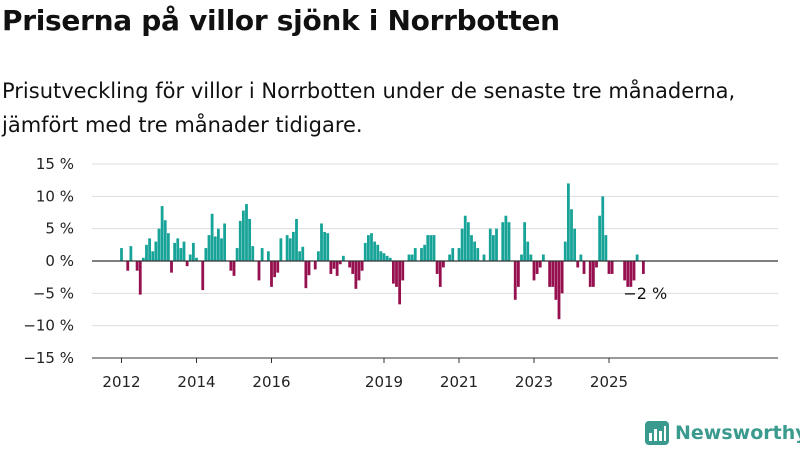  Describe the element at coordinates (55, 164) in the screenshot. I see `y-tick-label: 15 %` at that location.